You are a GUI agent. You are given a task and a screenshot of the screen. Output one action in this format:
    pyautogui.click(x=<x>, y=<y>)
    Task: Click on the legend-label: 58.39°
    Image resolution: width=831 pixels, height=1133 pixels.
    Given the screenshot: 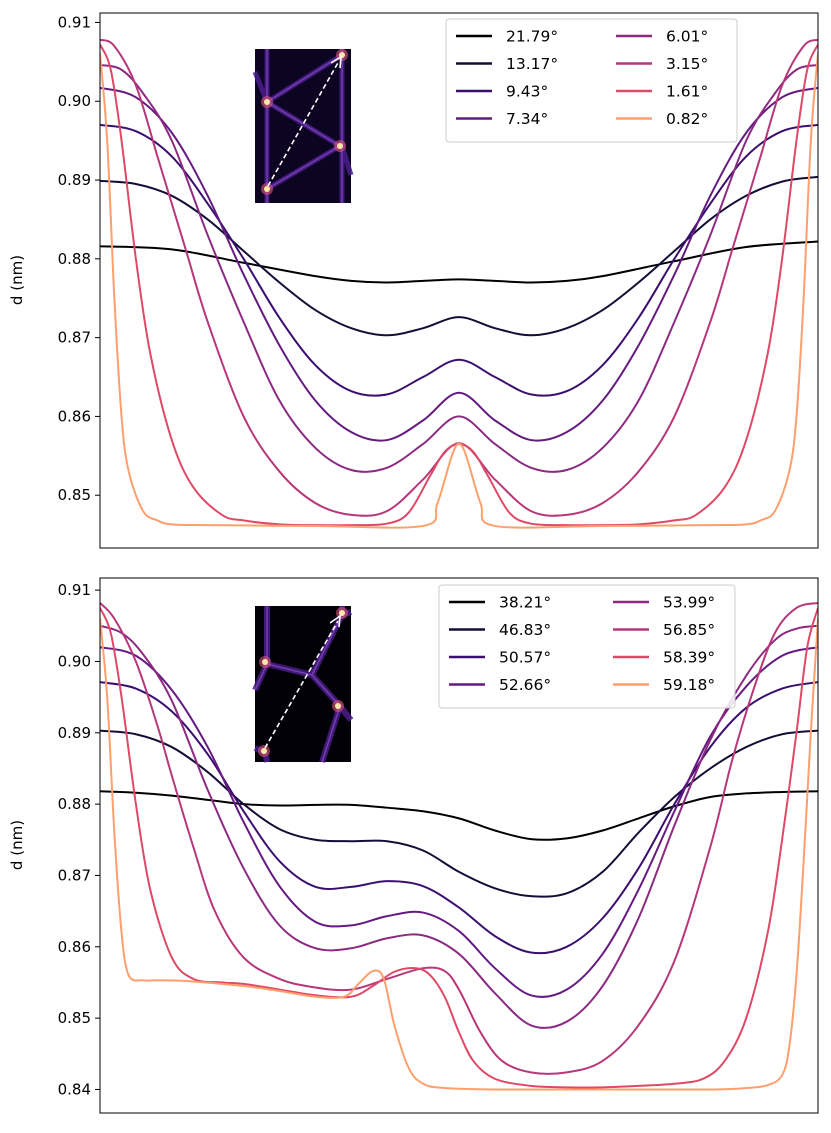 What is the action you would take?
    pyautogui.click(x=689, y=658)
    